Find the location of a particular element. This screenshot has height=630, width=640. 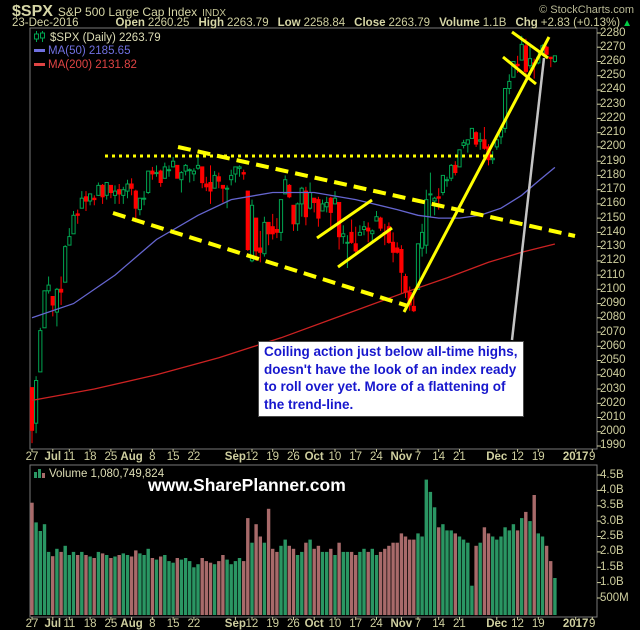

volume-axis-label: 2.0B is located at coordinates (612, 551).